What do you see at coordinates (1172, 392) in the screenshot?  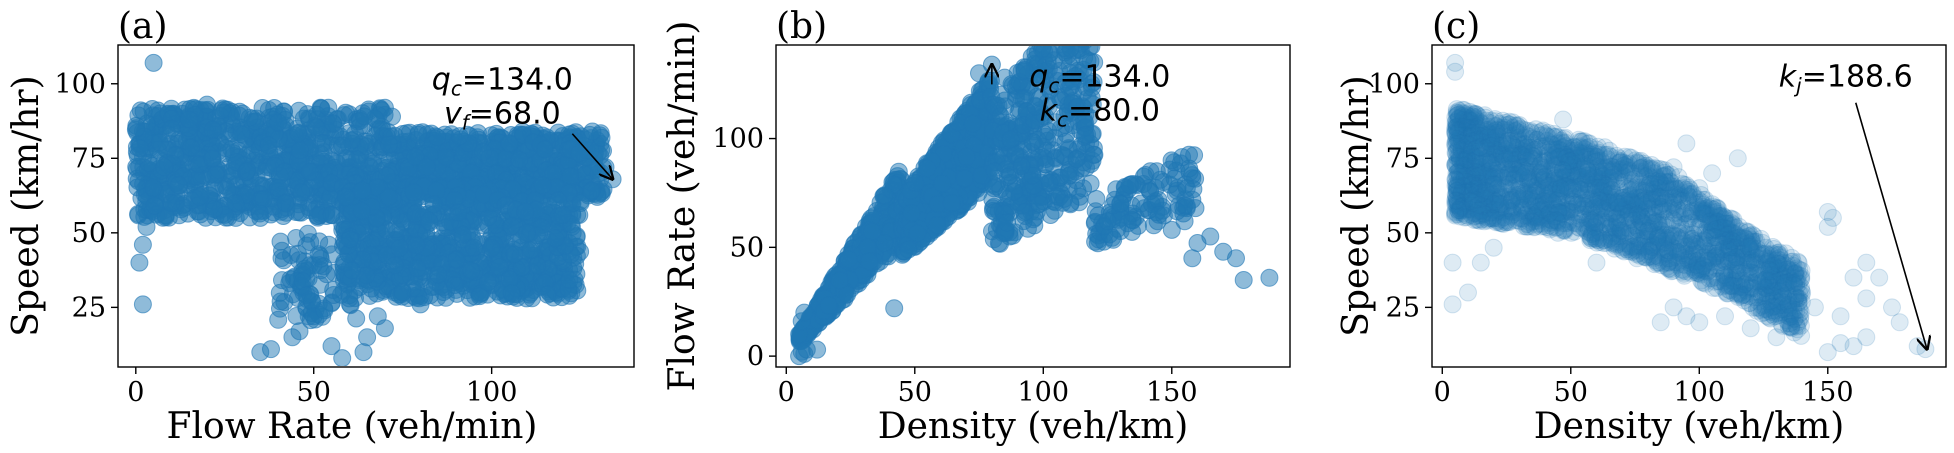 I see `x-tick-label: 150` at bounding box center [1172, 392].